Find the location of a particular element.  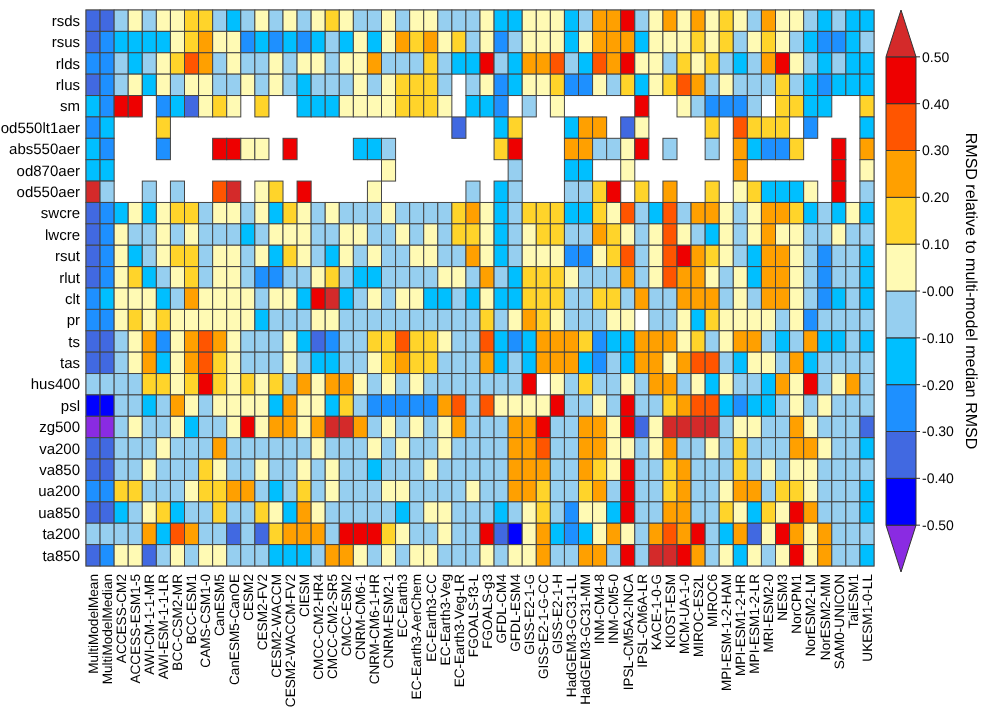

color-bar-title: RMSD relative to multi-model median RMSD is located at coordinates (971, 291).